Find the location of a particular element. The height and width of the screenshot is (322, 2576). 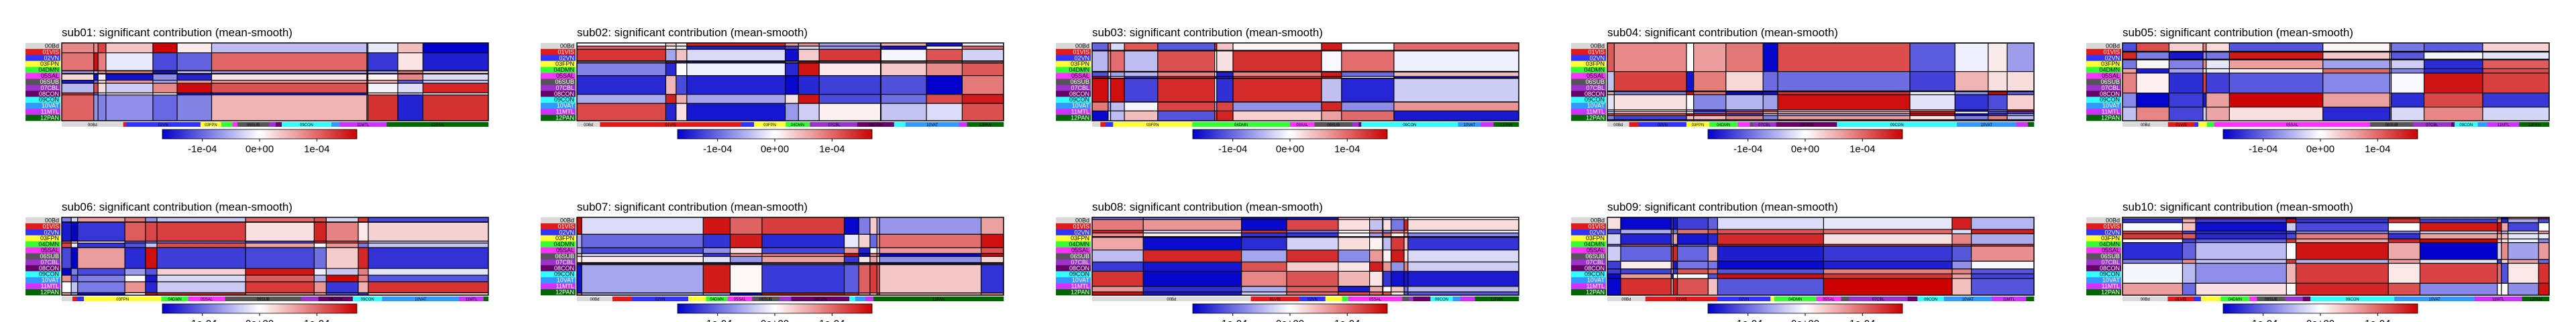

network-label: 11MTL is located at coordinates (2111, 286).